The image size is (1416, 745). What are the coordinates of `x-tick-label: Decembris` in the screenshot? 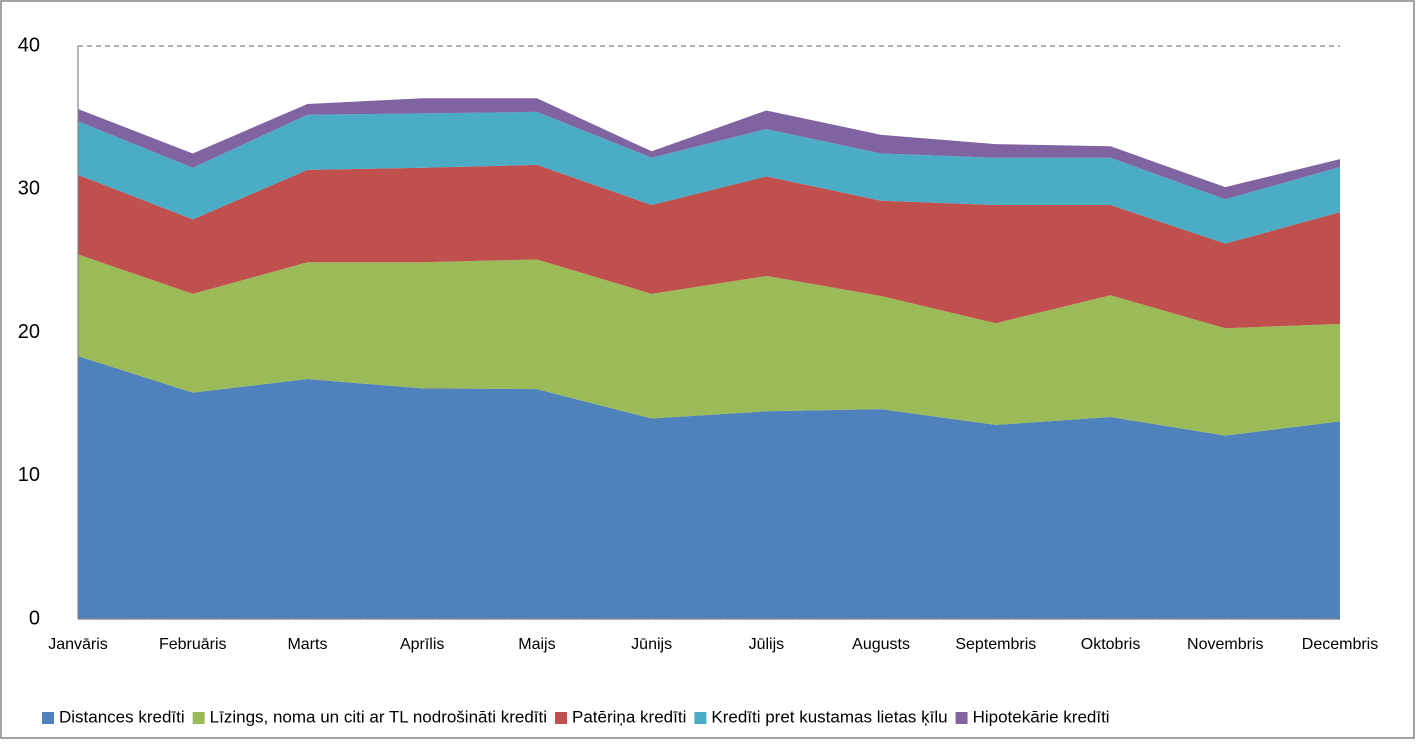 It's located at (1340, 644).